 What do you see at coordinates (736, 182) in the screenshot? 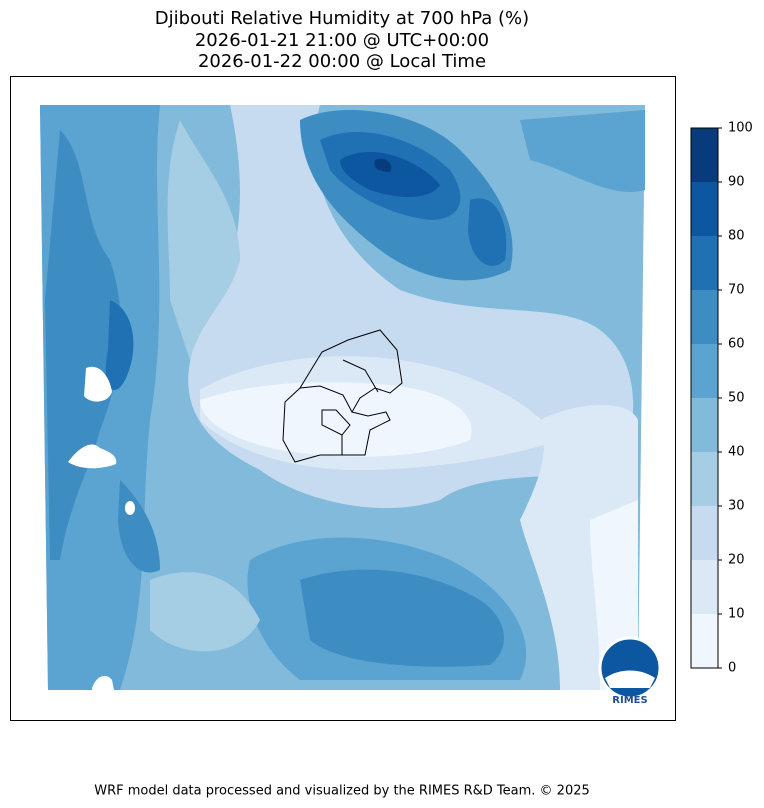
I see `colorbar-tick-label: 90` at bounding box center [736, 182].